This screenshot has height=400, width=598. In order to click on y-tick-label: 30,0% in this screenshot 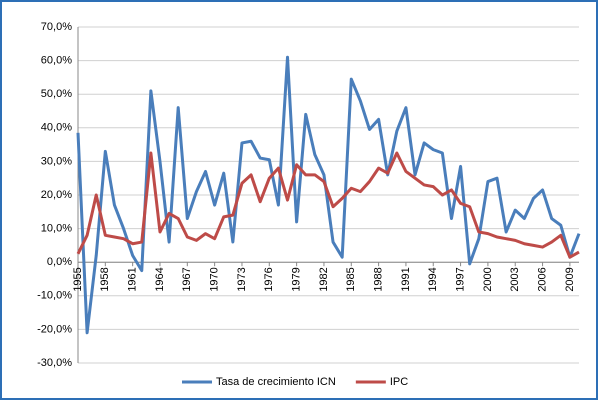, I will do `click(56, 161)`.